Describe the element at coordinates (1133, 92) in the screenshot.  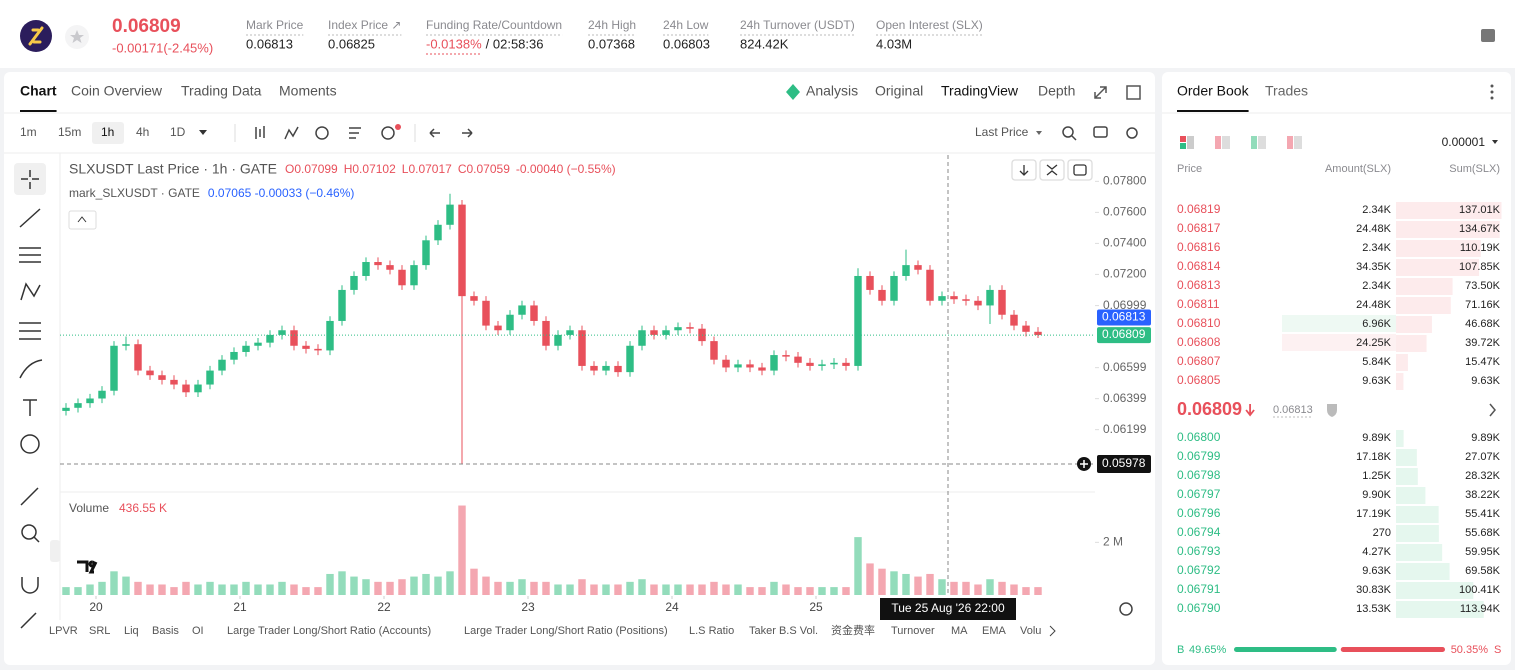
I see `layout-icon` at that location.